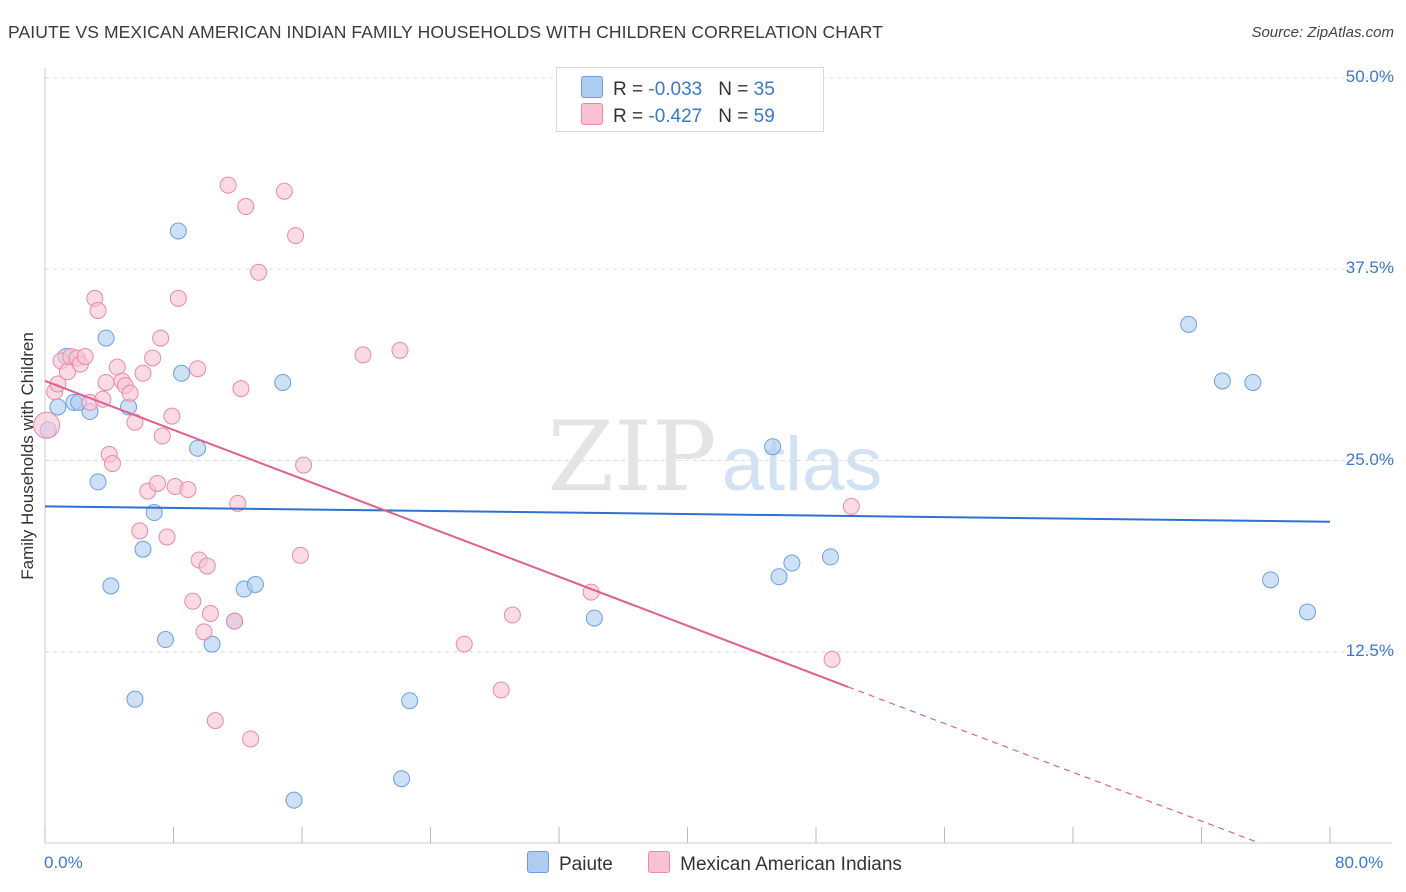  Describe the element at coordinates (802, 464) in the screenshot. I see `watermark-atlas: atlas` at that location.